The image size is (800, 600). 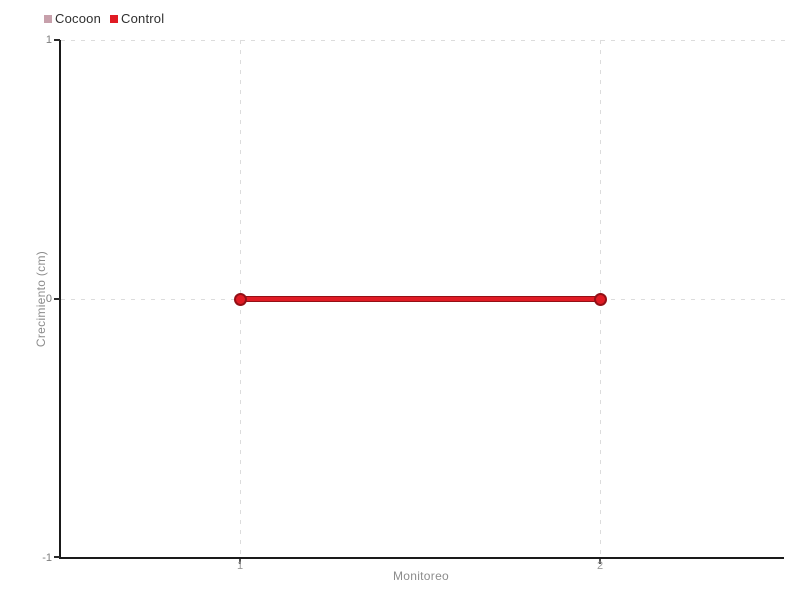 What do you see at coordinates (421, 558) in the screenshot?
I see `x-axis-line` at bounding box center [421, 558].